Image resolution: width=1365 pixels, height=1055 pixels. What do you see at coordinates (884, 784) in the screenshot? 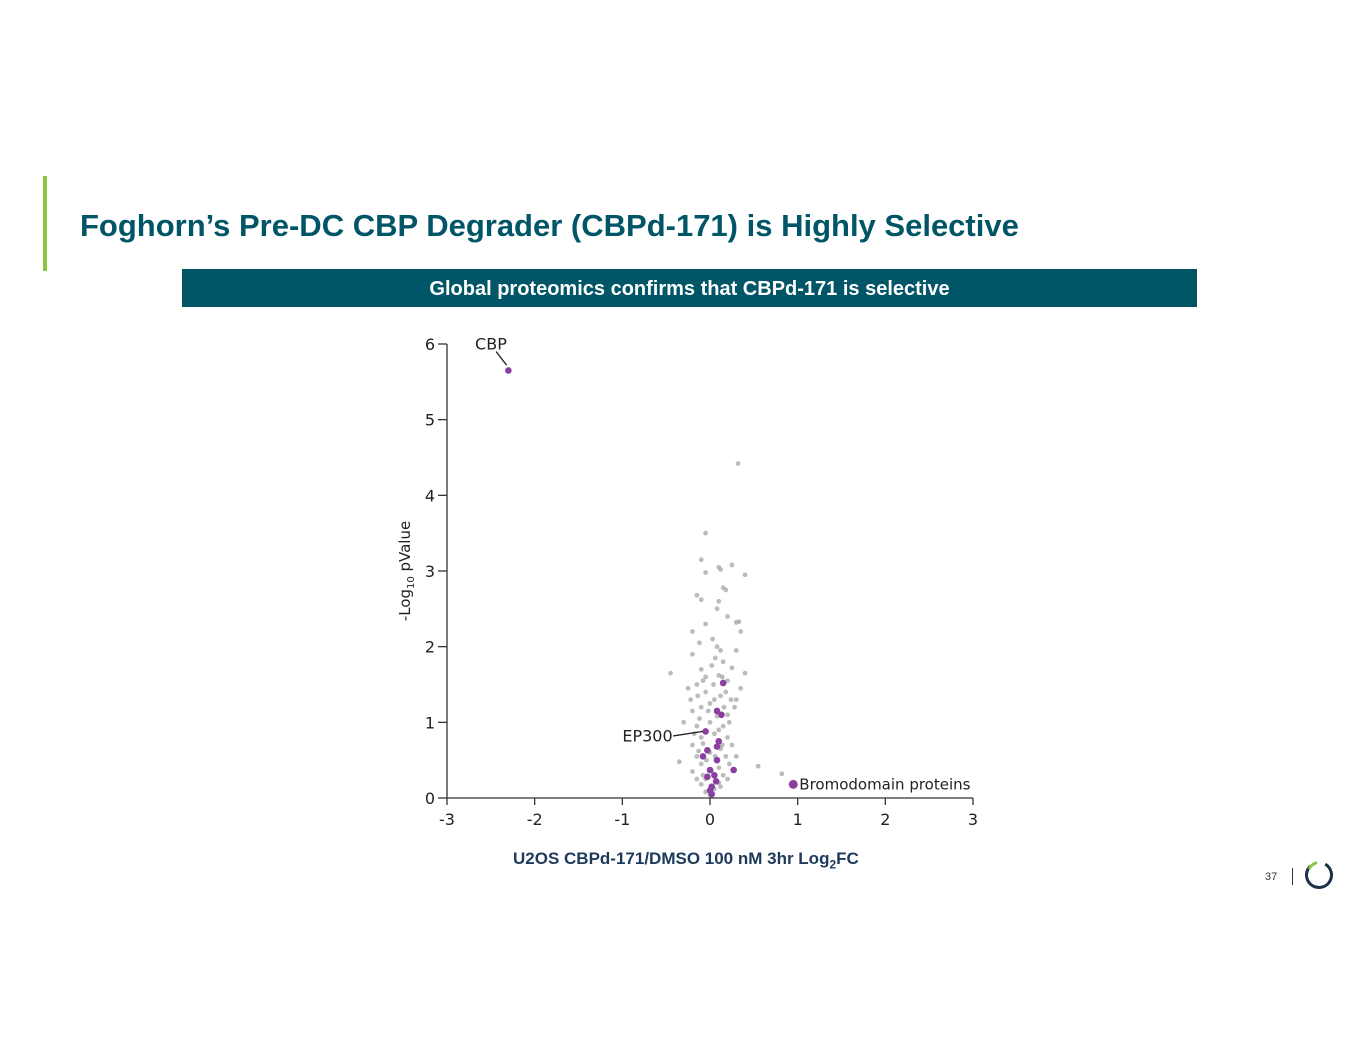
I see `bromodomain-label: Bromodomain proteins` at bounding box center [884, 784].